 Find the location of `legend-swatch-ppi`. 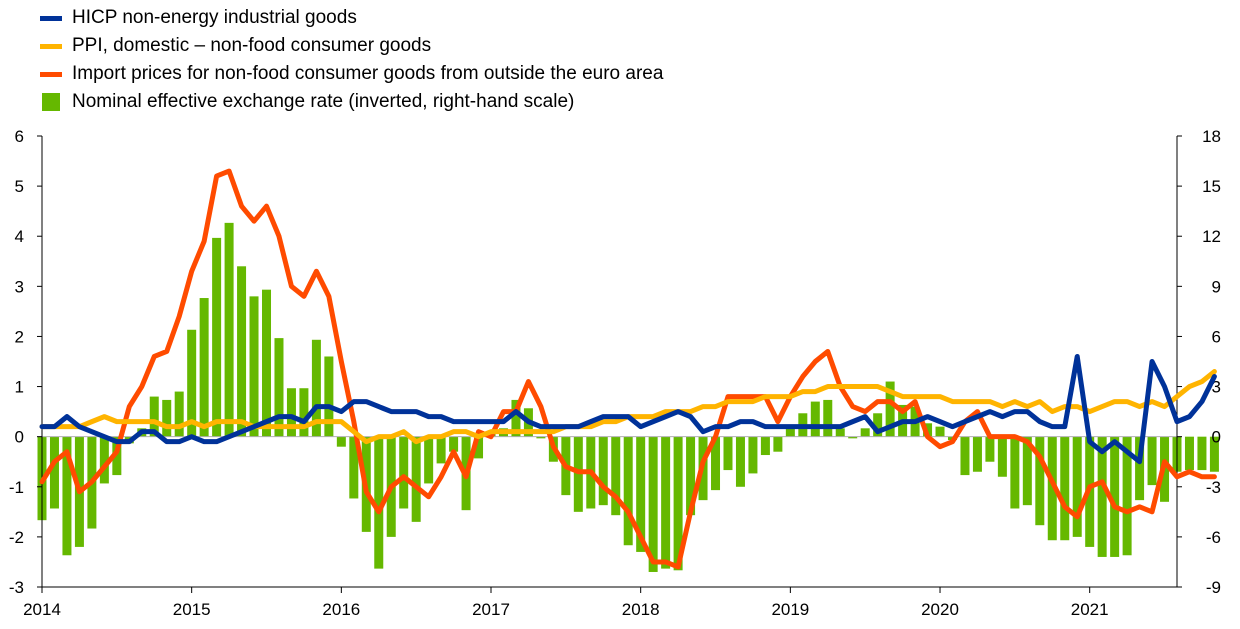

legend-swatch-ppi is located at coordinates (51, 46).